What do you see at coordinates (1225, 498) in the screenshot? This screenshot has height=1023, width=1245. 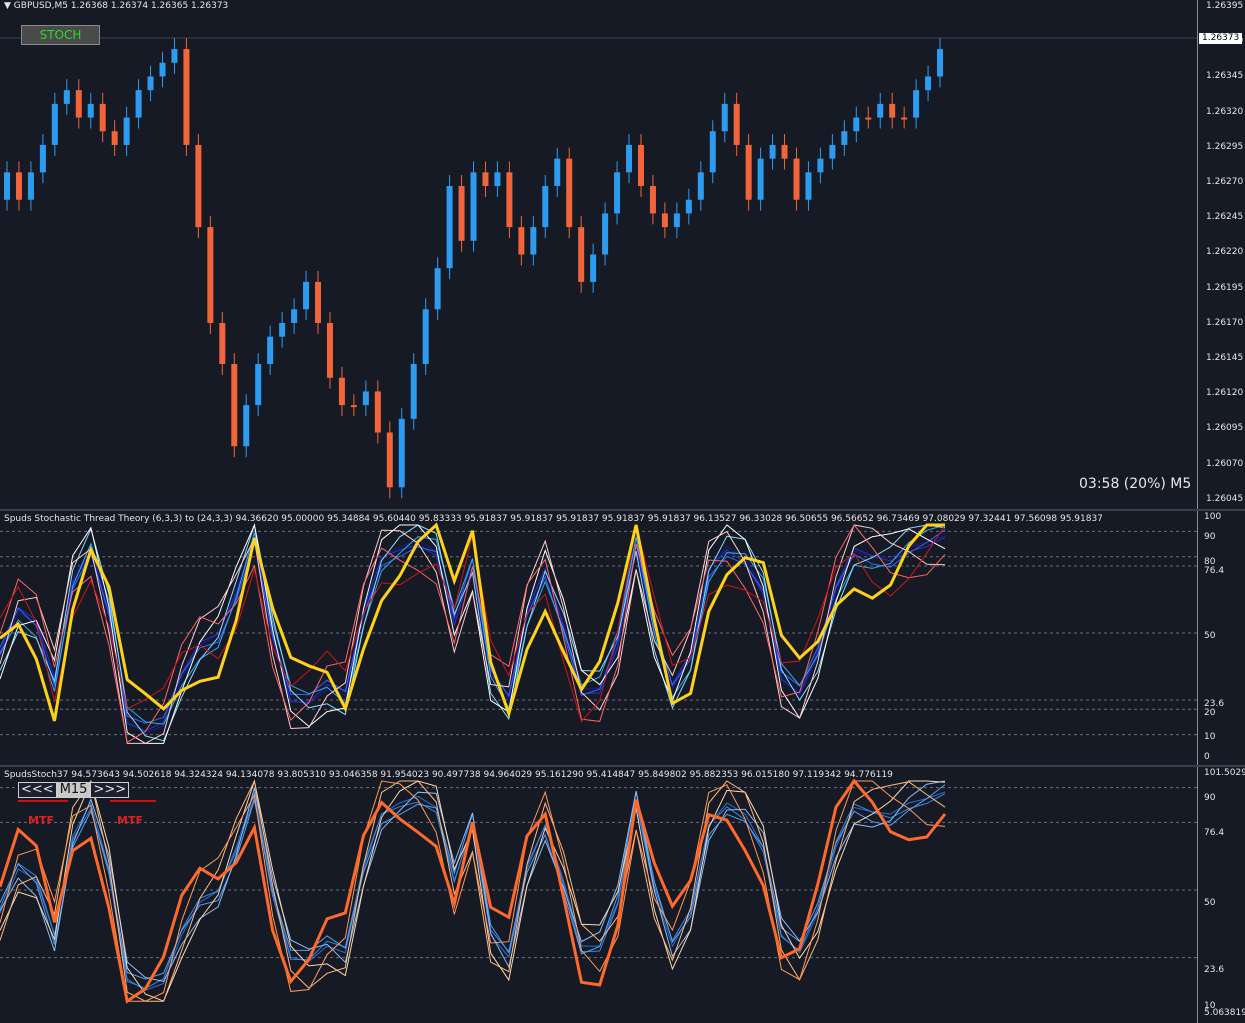 I see `price-tick-label: 1.26045` at bounding box center [1225, 498].